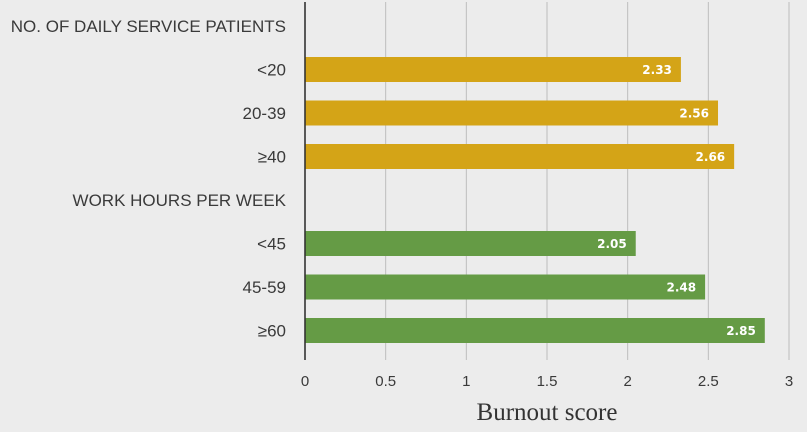 Image resolution: width=807 pixels, height=432 pixels. I want to click on x-tick-label: 0.5, so click(385, 381).